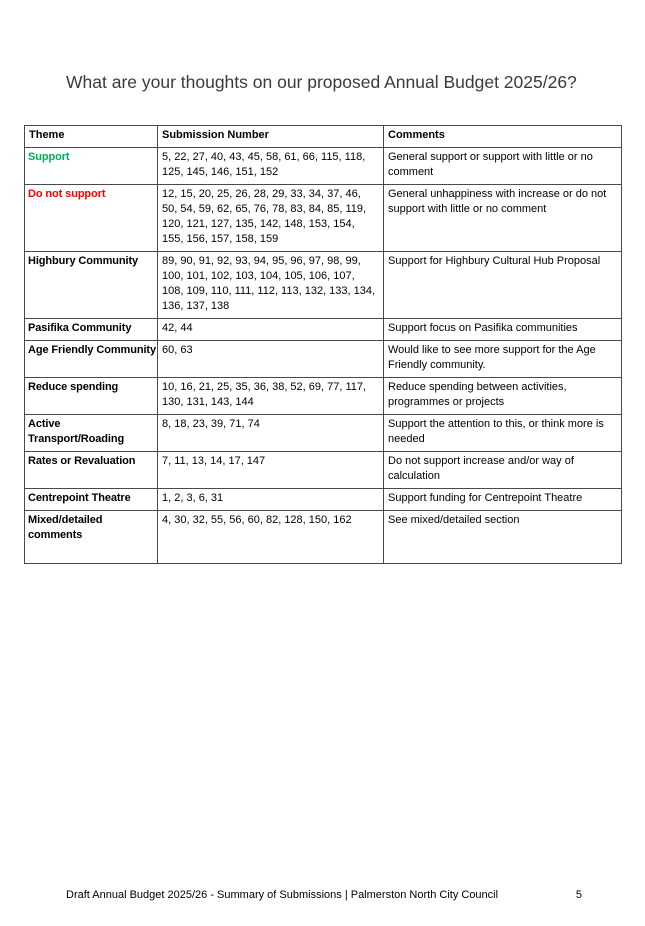  Describe the element at coordinates (91, 470) in the screenshot. I see `theme-cell: Rates or Revaluation` at that location.